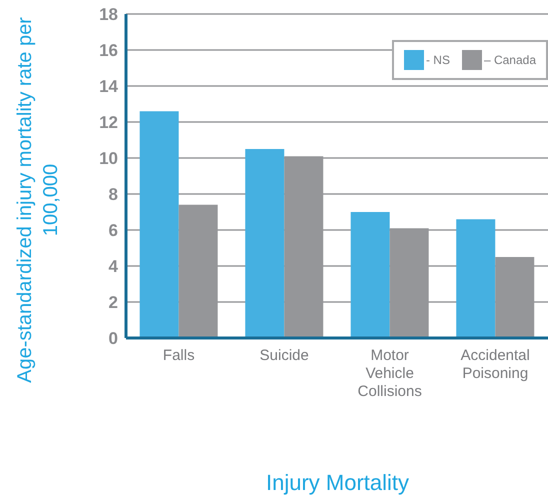  I want to click on y-tick-label: 18, so click(108, 14).